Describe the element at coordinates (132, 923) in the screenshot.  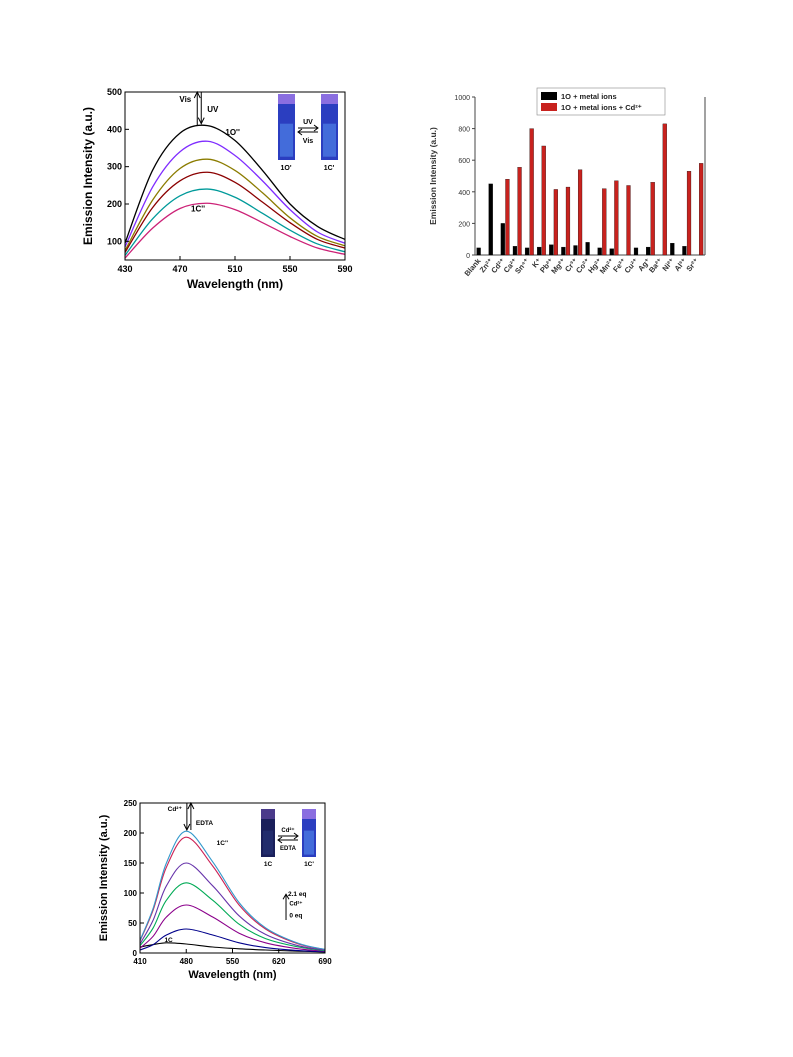
I see `c3-y-tick-label-1: 50` at that location.